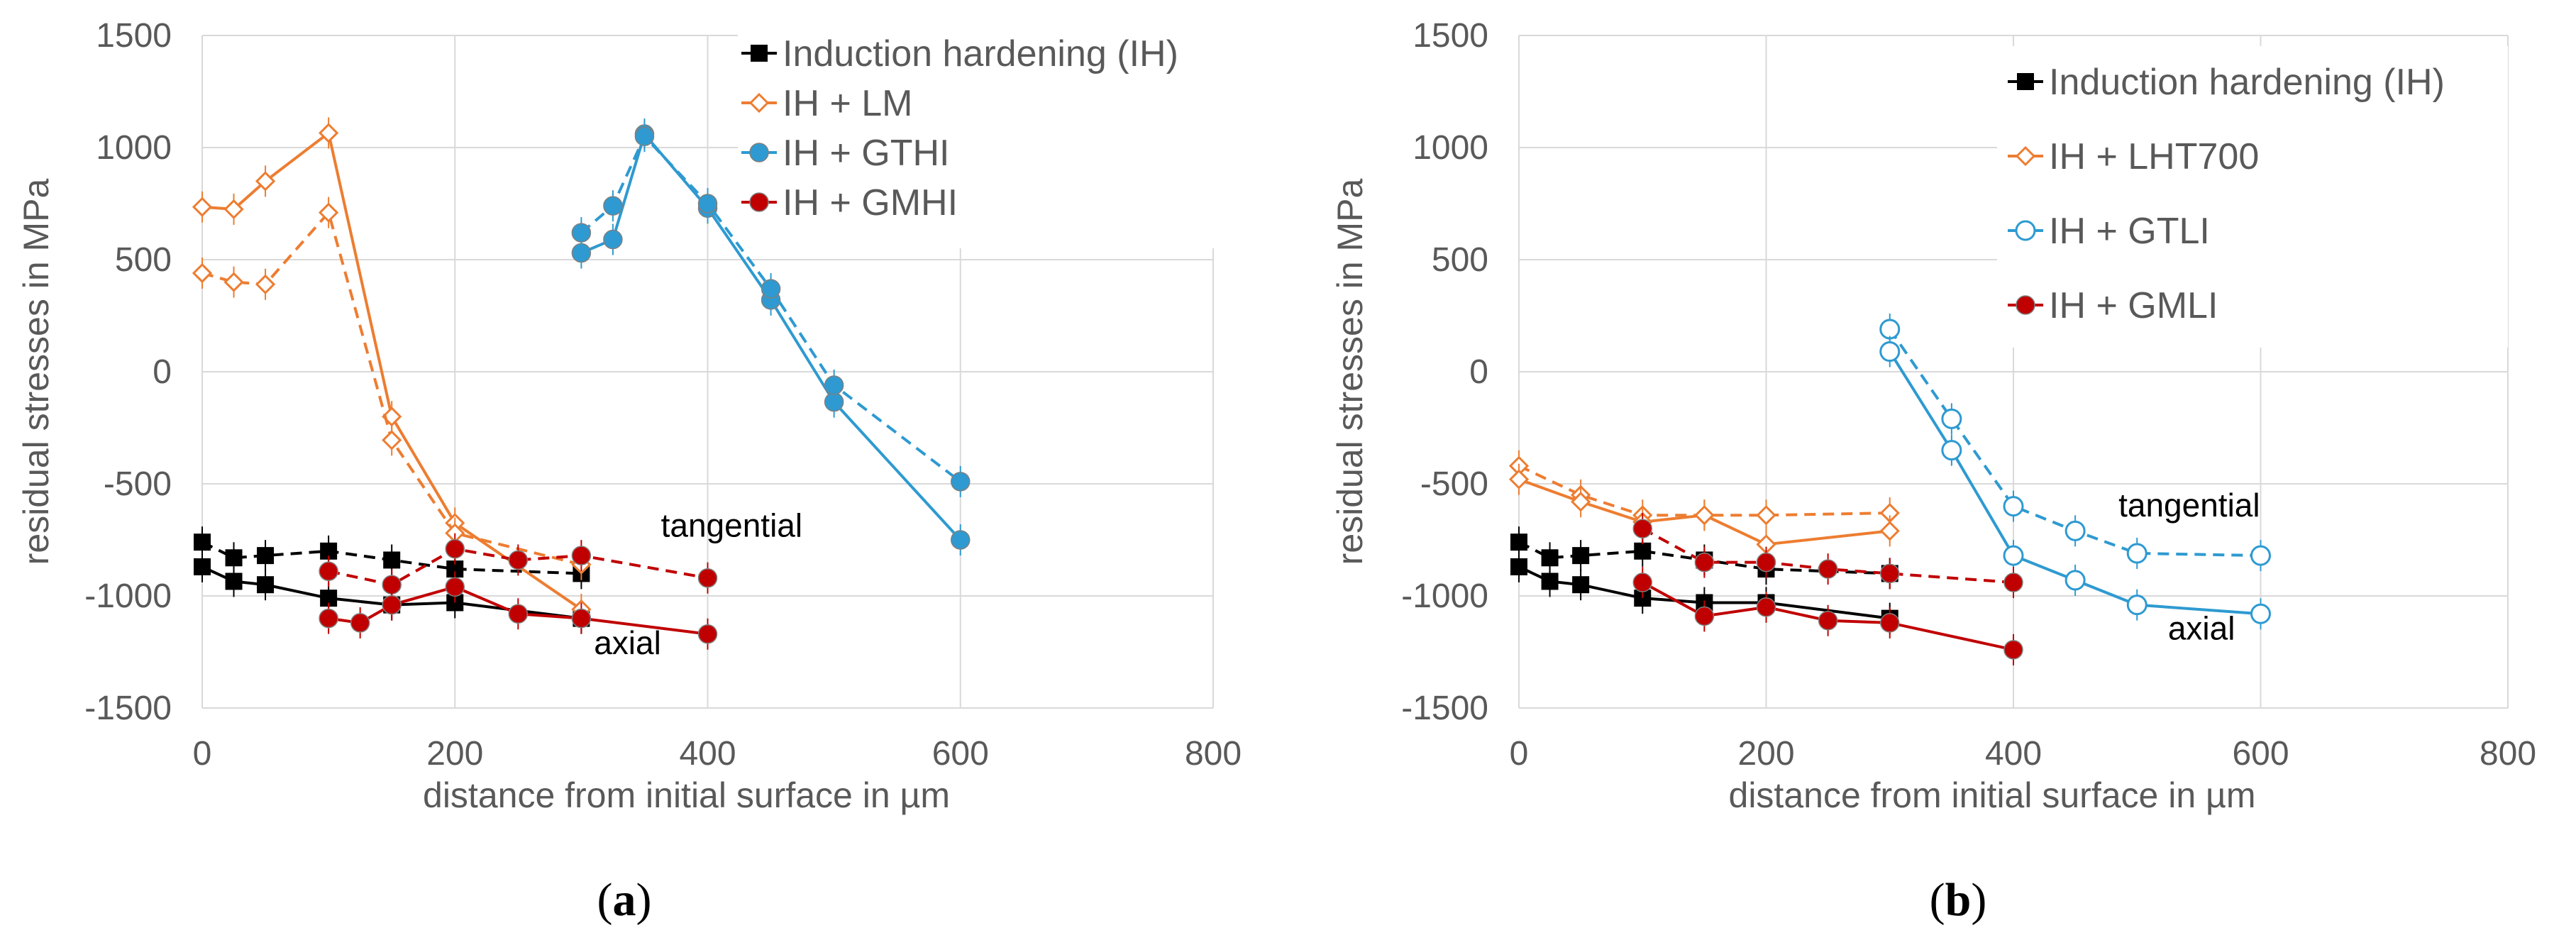 This screenshot has height=940, width=2576. I want to click on legend-label: IH + GTHI, so click(866, 153).